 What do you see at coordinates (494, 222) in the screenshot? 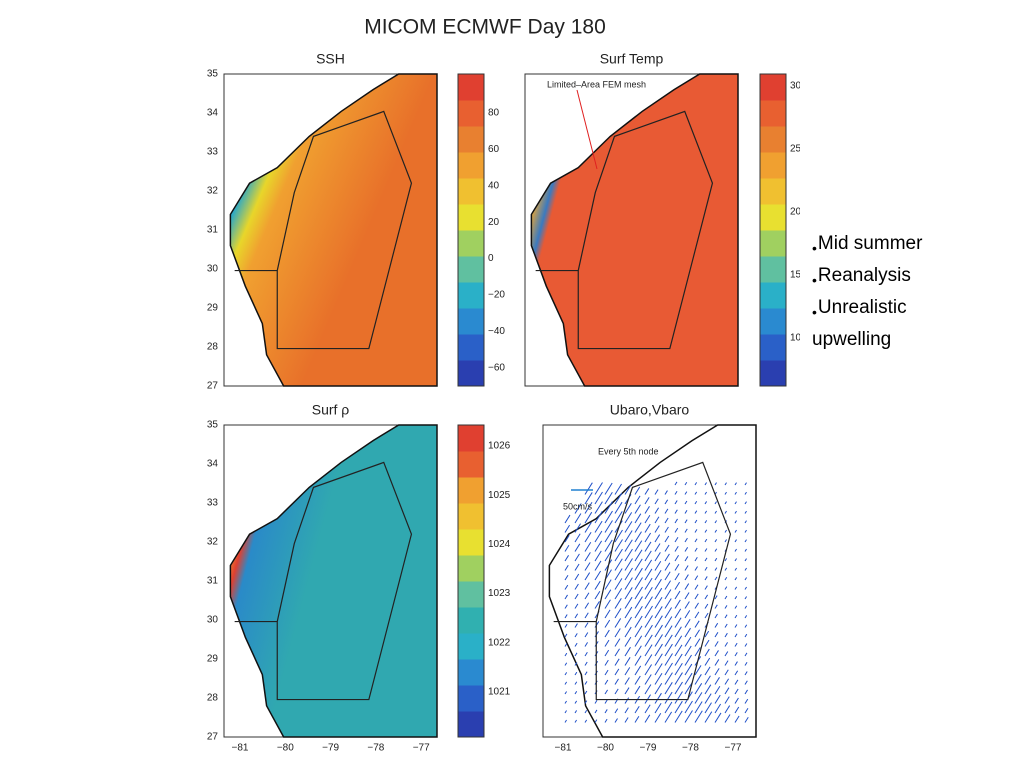
I see `colorbar-tick-label: 20` at bounding box center [494, 222].